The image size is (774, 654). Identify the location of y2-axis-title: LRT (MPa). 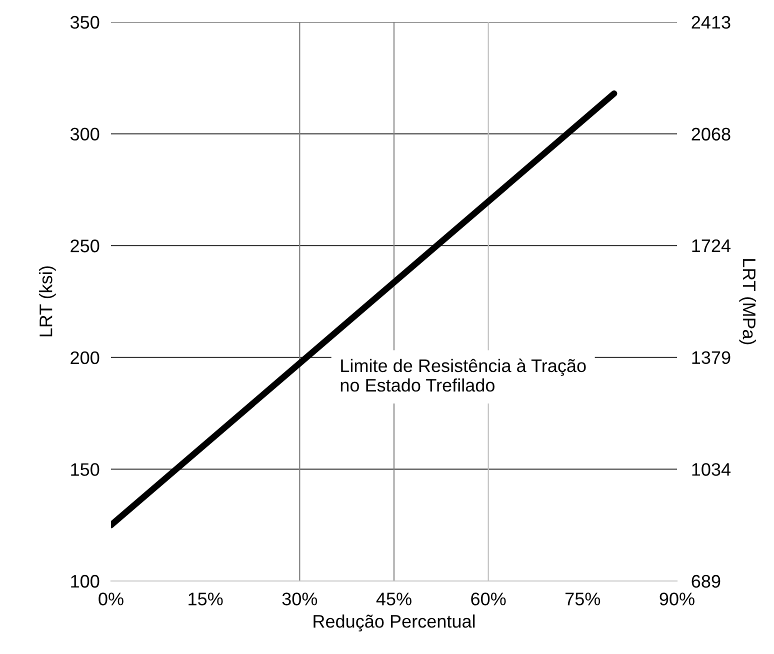
(747, 301).